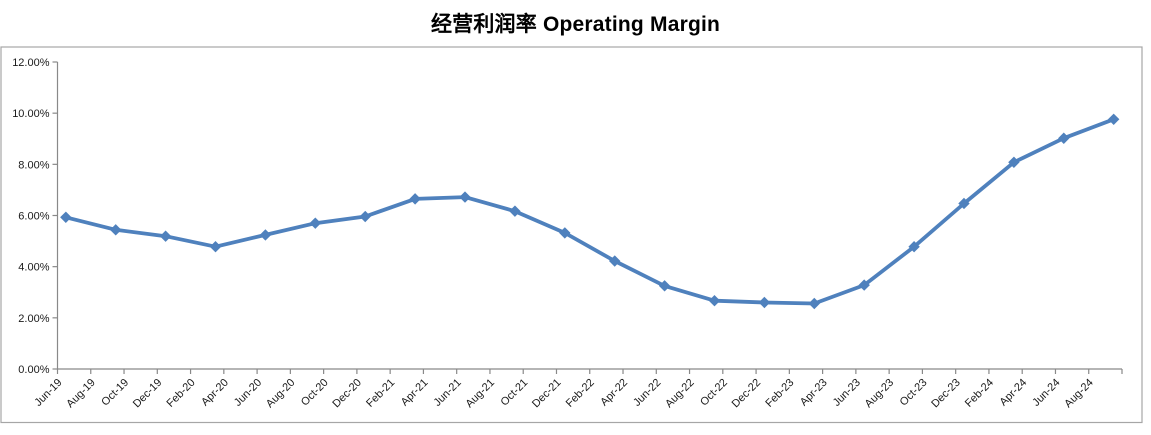 This screenshot has width=1151, height=435. Describe the element at coordinates (33, 268) in the screenshot. I see `y-tick-label: 4.00%` at that location.